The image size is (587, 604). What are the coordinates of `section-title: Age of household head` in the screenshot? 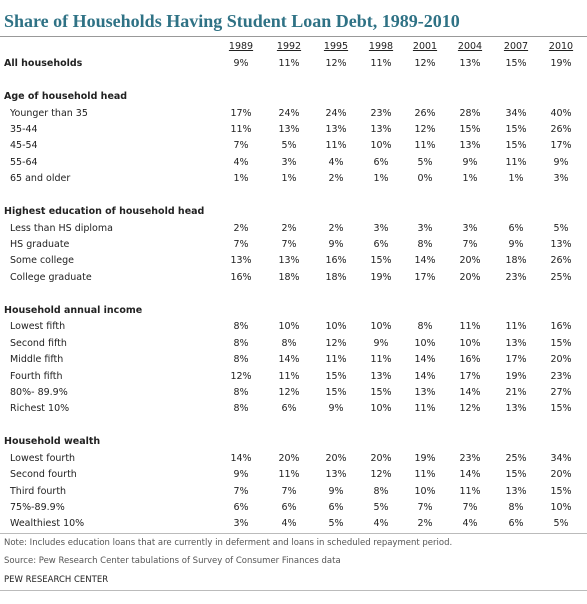 It's located at (66, 96).